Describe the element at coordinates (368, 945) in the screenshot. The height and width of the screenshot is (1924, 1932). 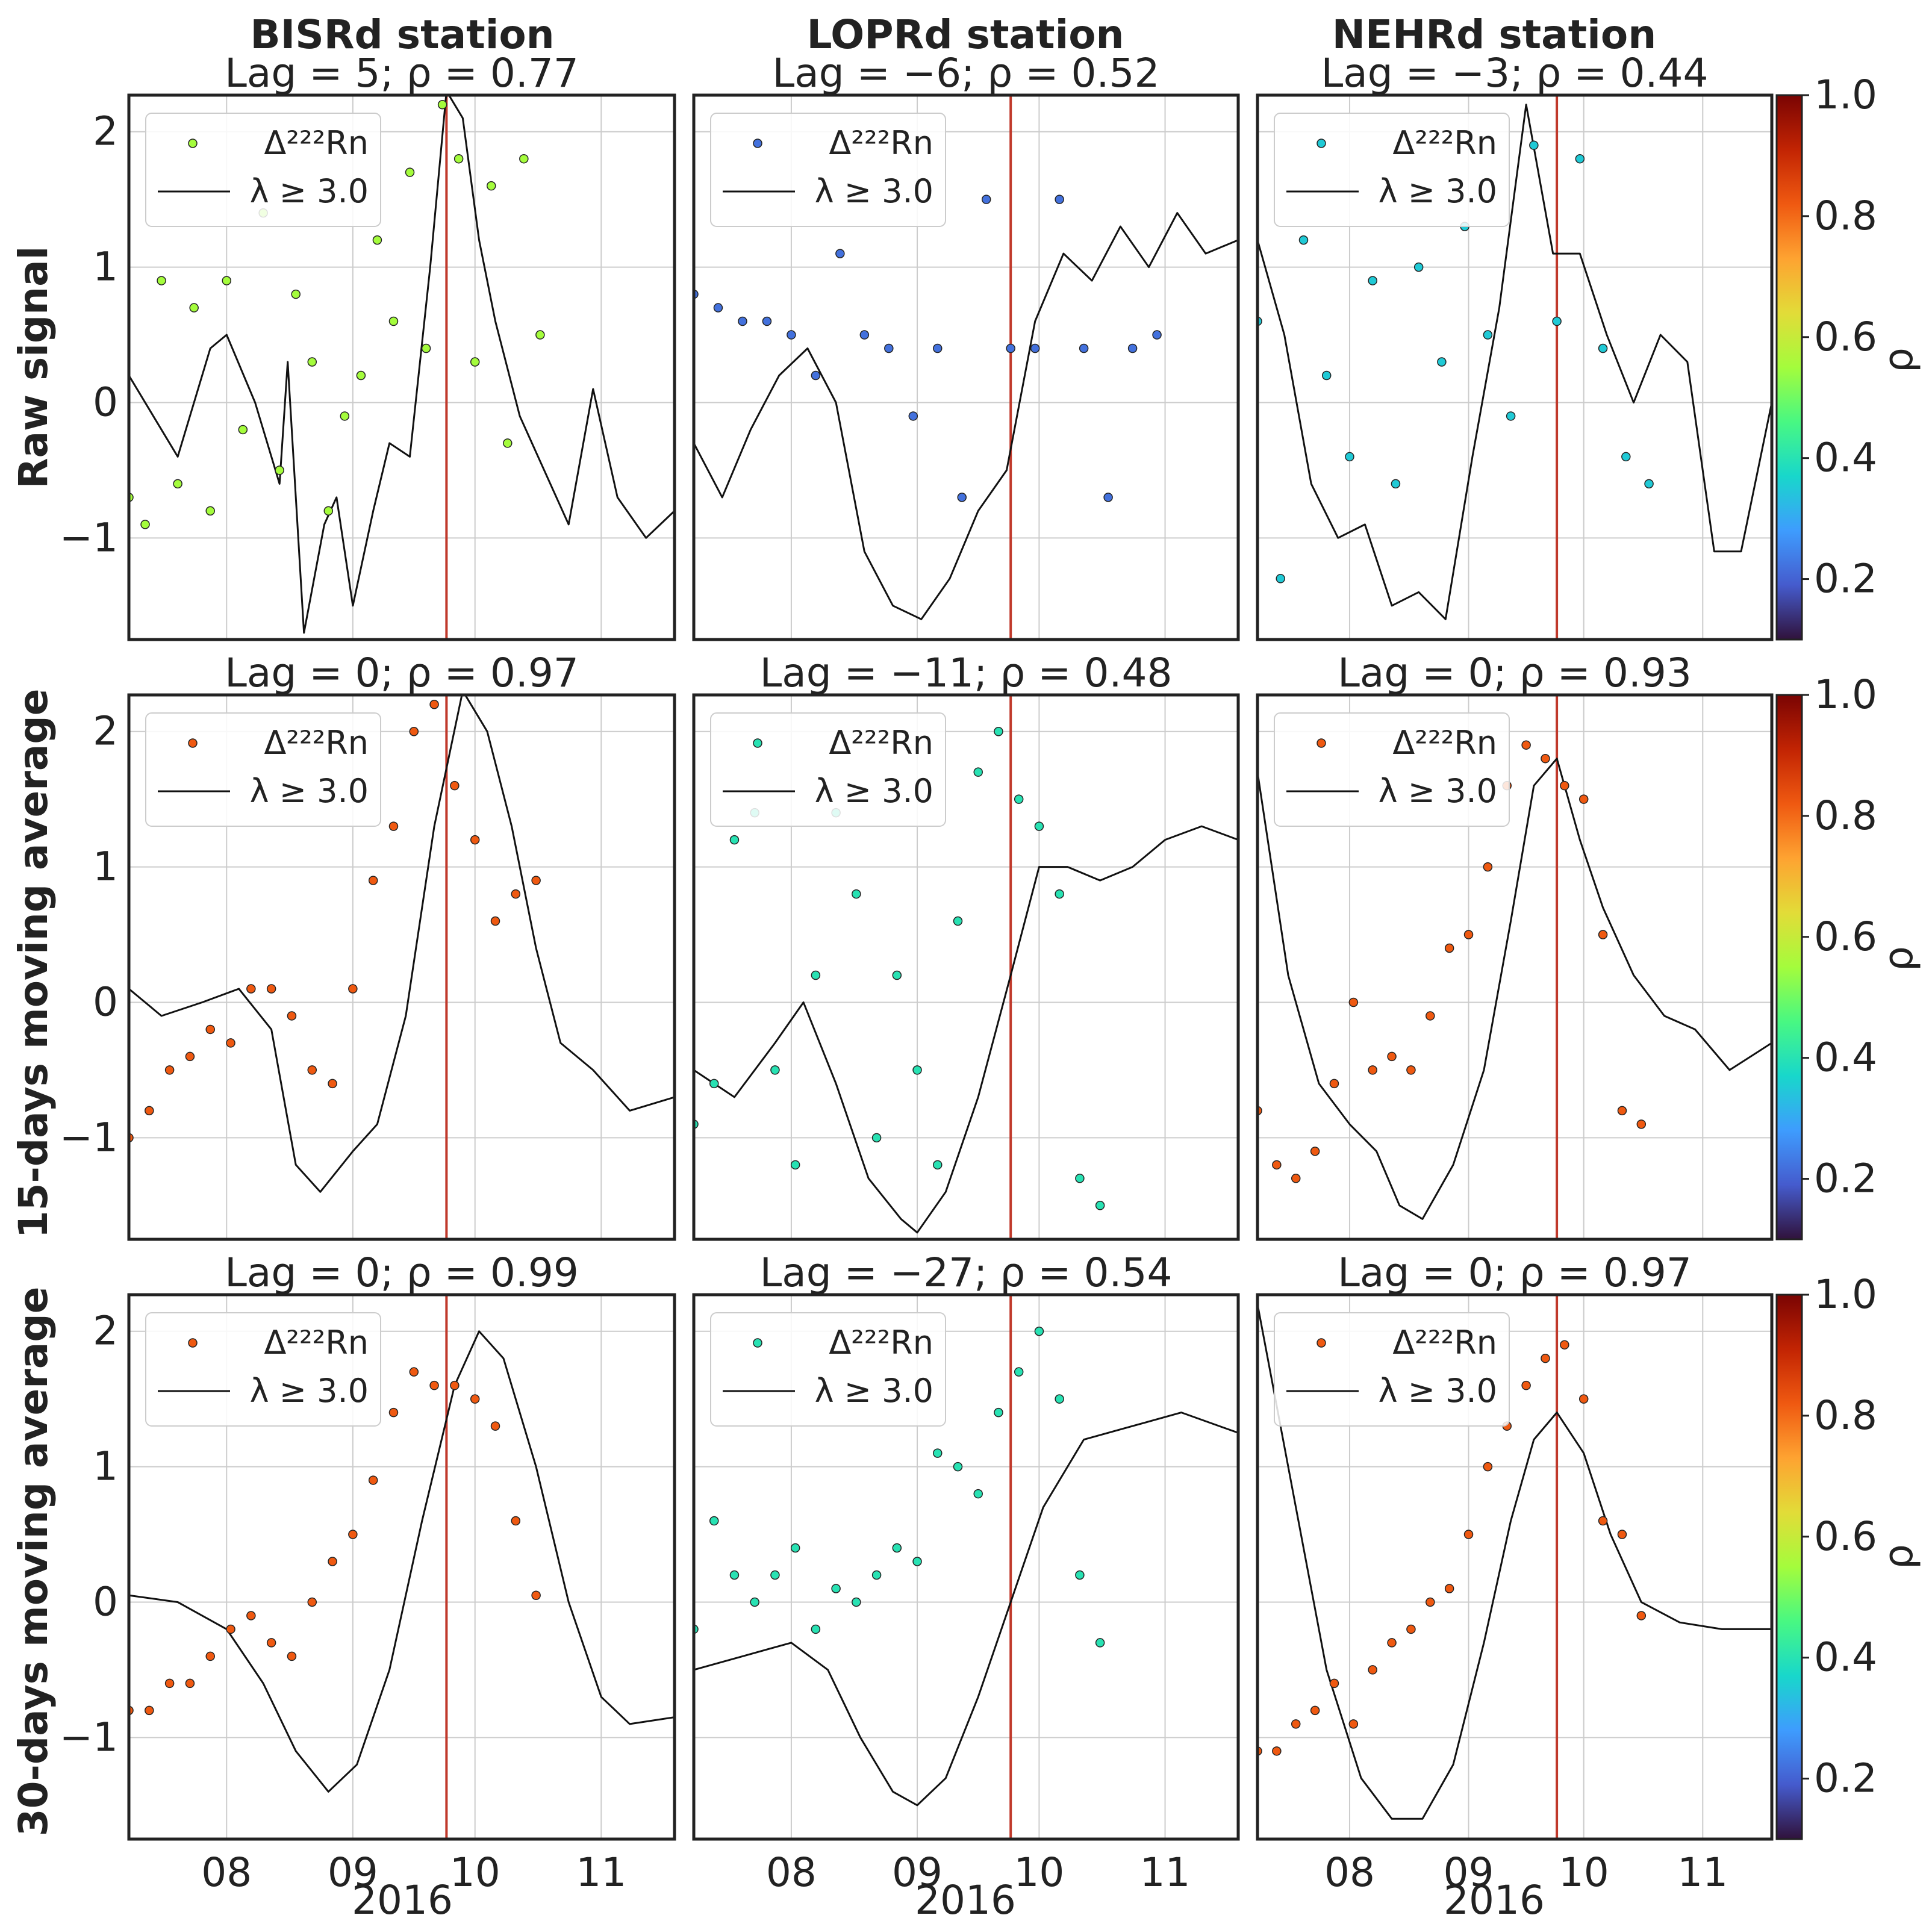
I see `panel-ma15-bisrd: −1 0 1 2 Δ²²²Rn λ ≥ 3.0 Lag = 0; ρ = 0.97` at that location.